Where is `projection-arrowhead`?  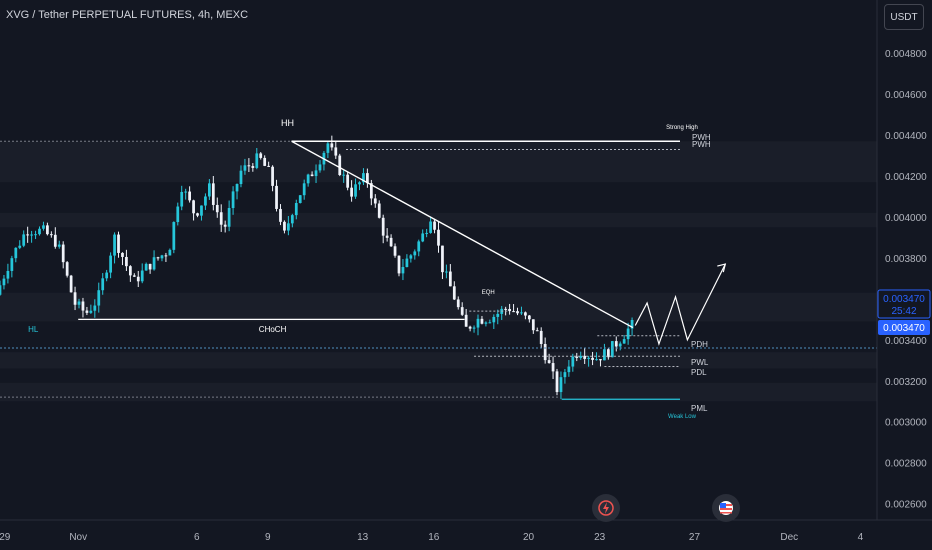
projection-arrowhead is located at coordinates (722, 268).